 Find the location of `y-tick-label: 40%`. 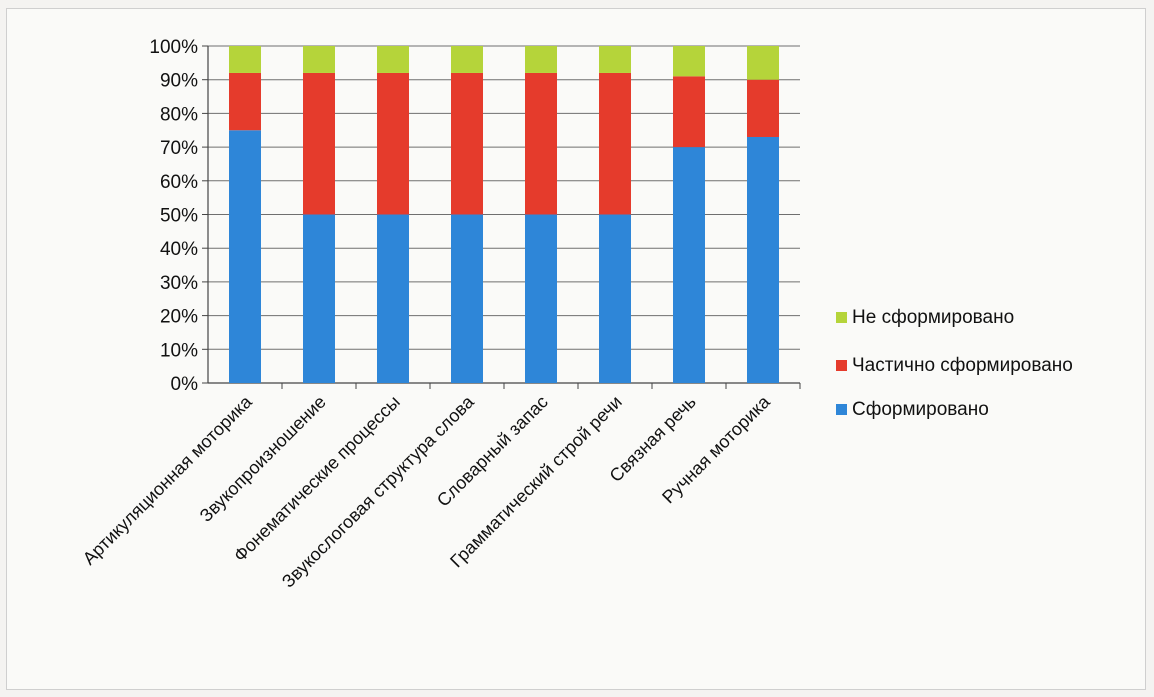

y-tick-label: 40% is located at coordinates (179, 249).